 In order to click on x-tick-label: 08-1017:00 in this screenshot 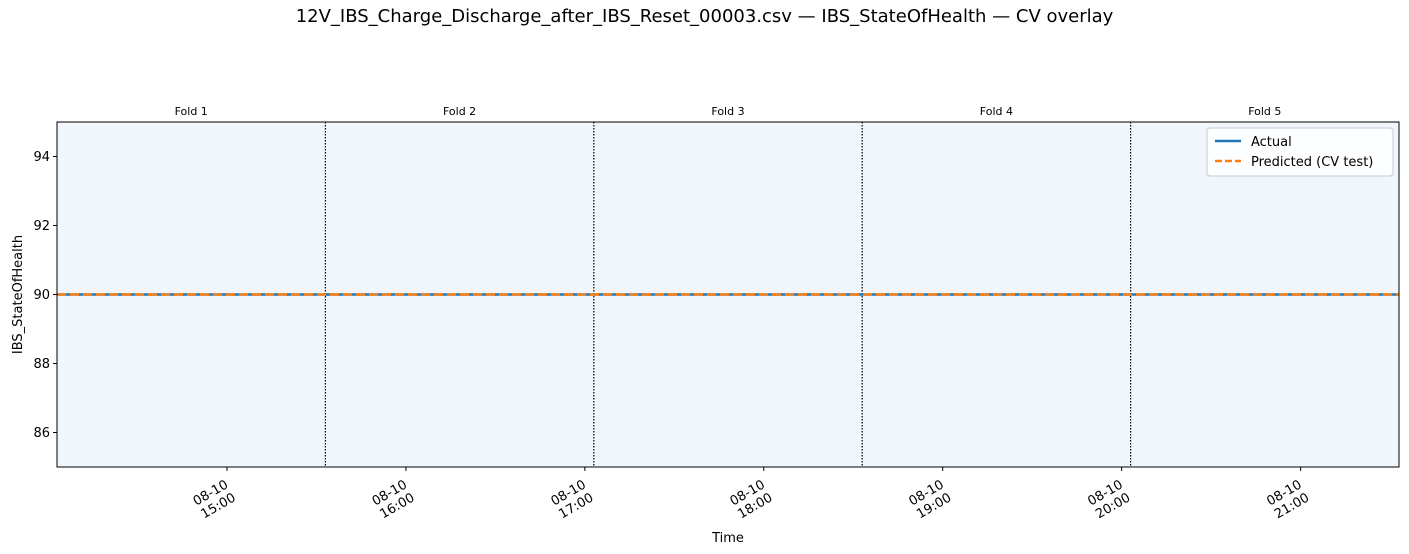, I will do `click(573, 499)`.